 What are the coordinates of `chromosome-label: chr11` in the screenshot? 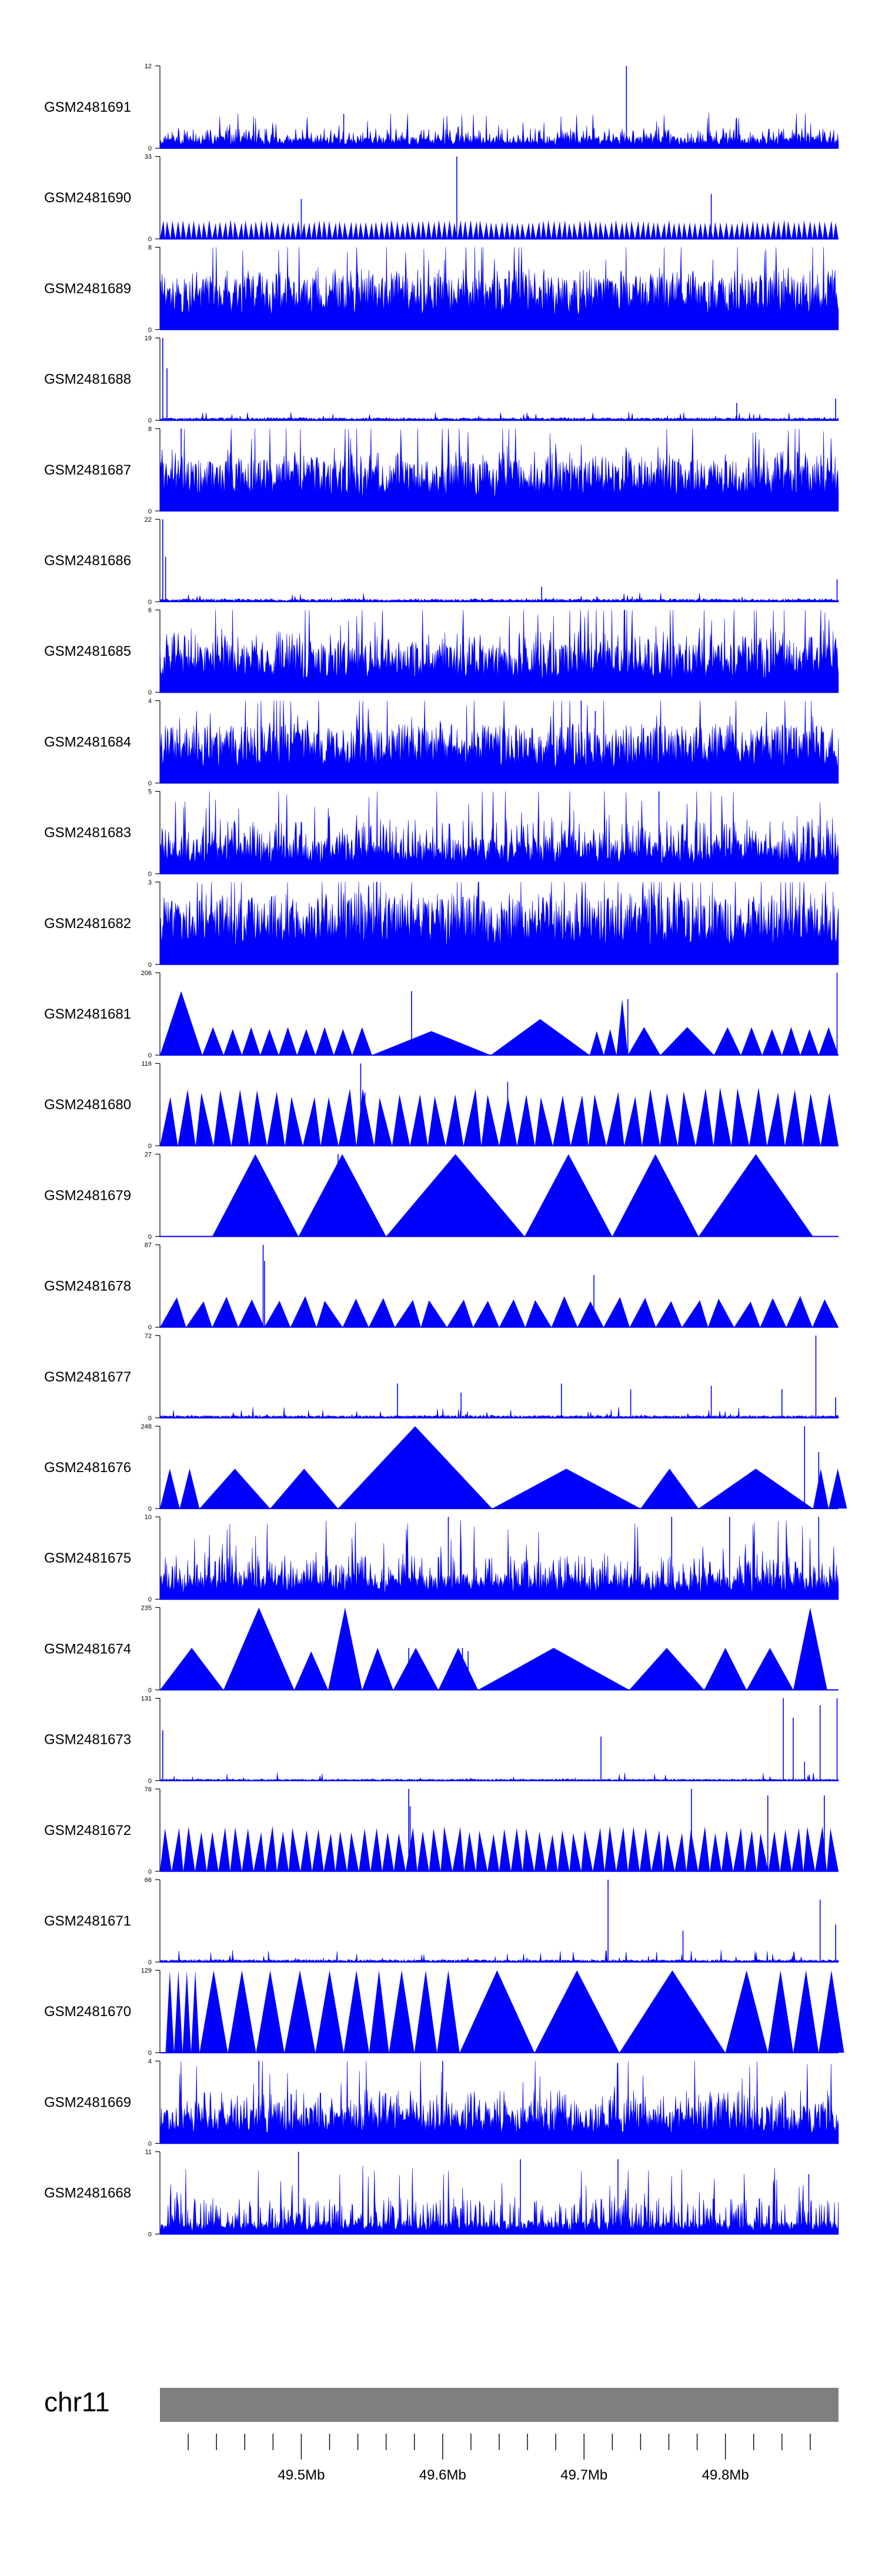 It's located at (77, 2402).